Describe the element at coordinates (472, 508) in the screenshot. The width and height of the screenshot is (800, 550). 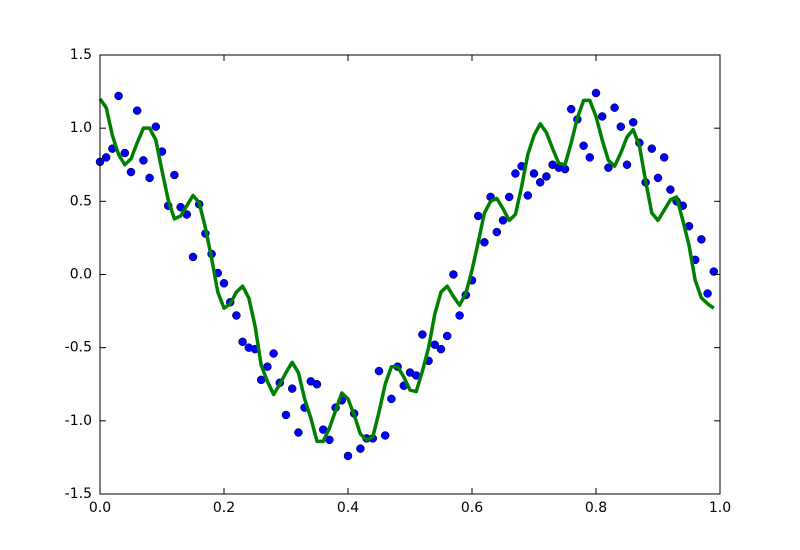
I see `x-tick-label: 0.6` at that location.